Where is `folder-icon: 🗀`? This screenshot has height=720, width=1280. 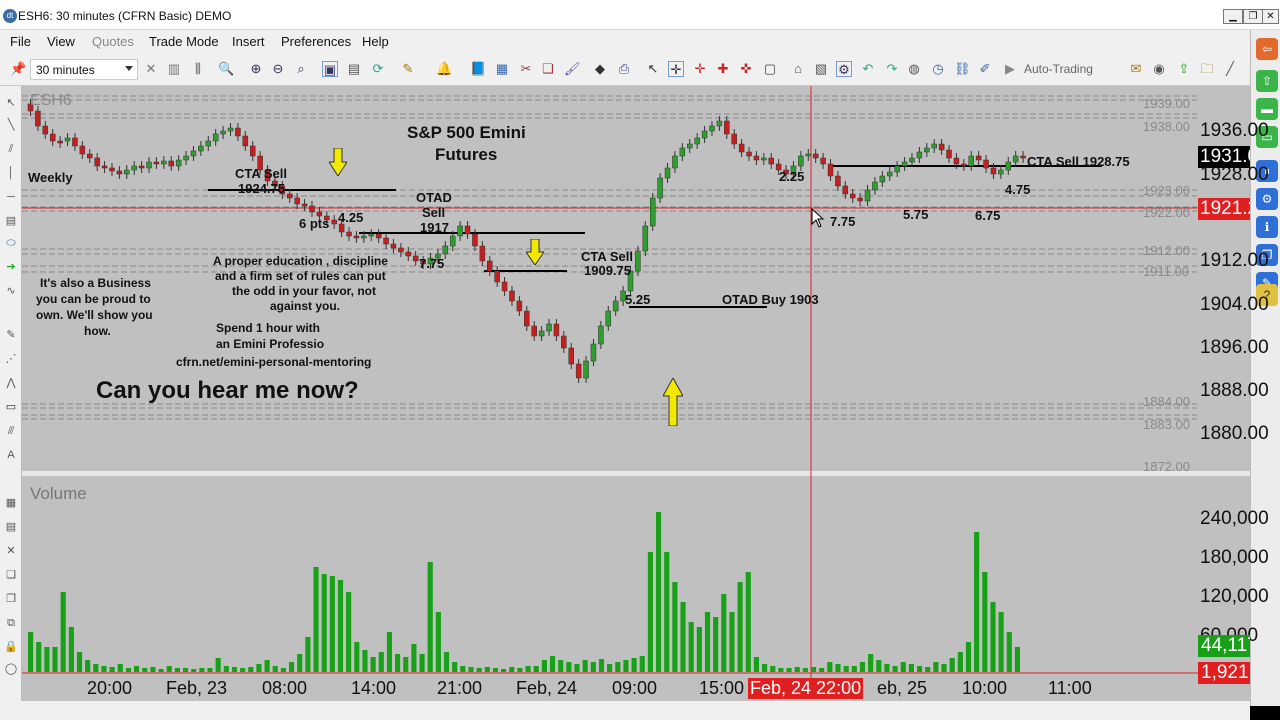 folder-icon: 🗀 is located at coordinates (1207, 68).